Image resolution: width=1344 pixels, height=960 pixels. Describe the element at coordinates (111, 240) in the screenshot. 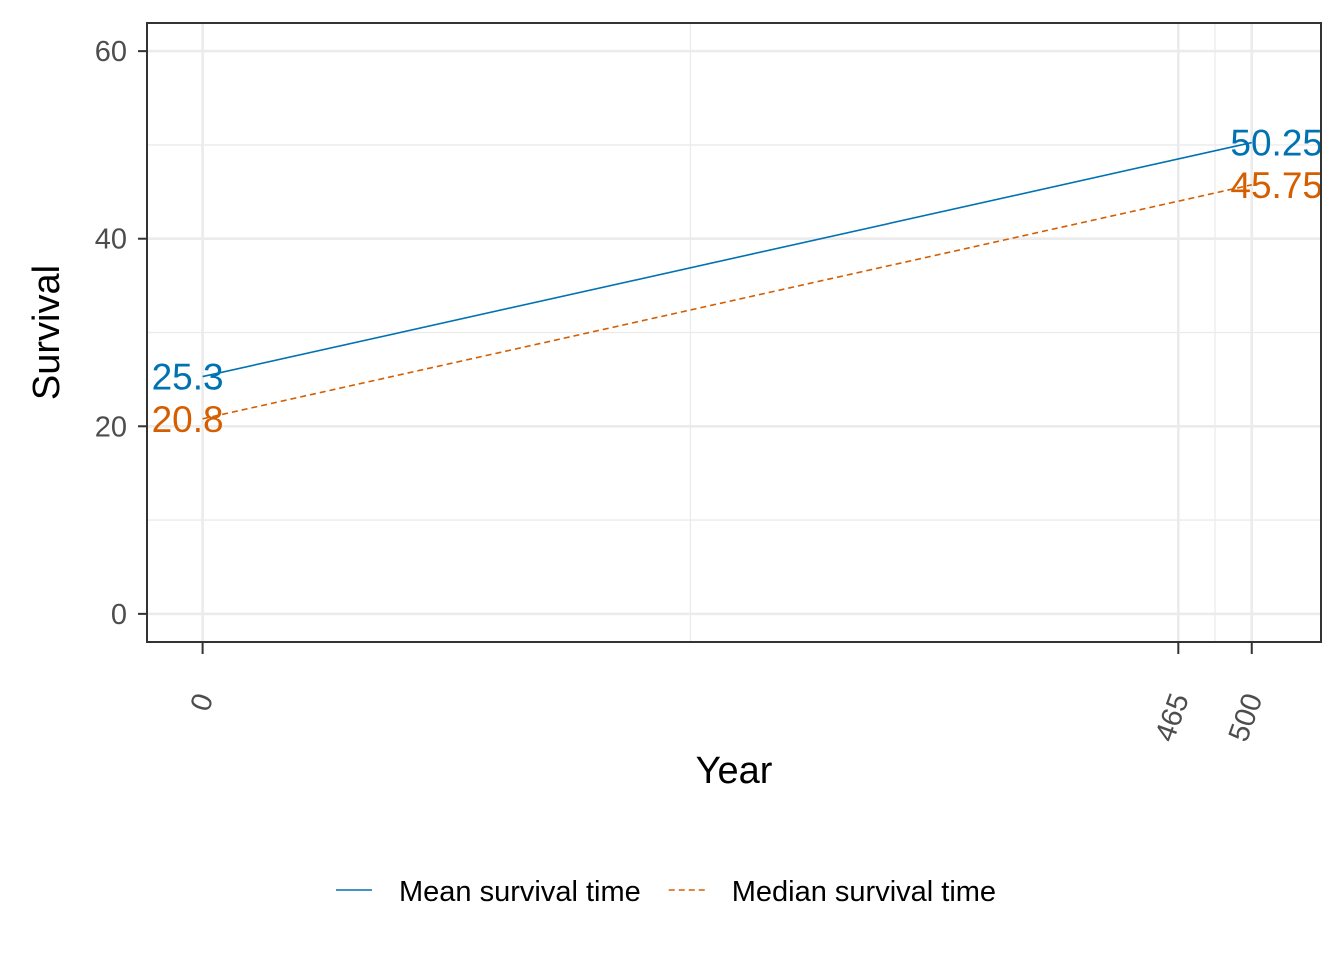

I see `y-tick-label: 40` at that location.